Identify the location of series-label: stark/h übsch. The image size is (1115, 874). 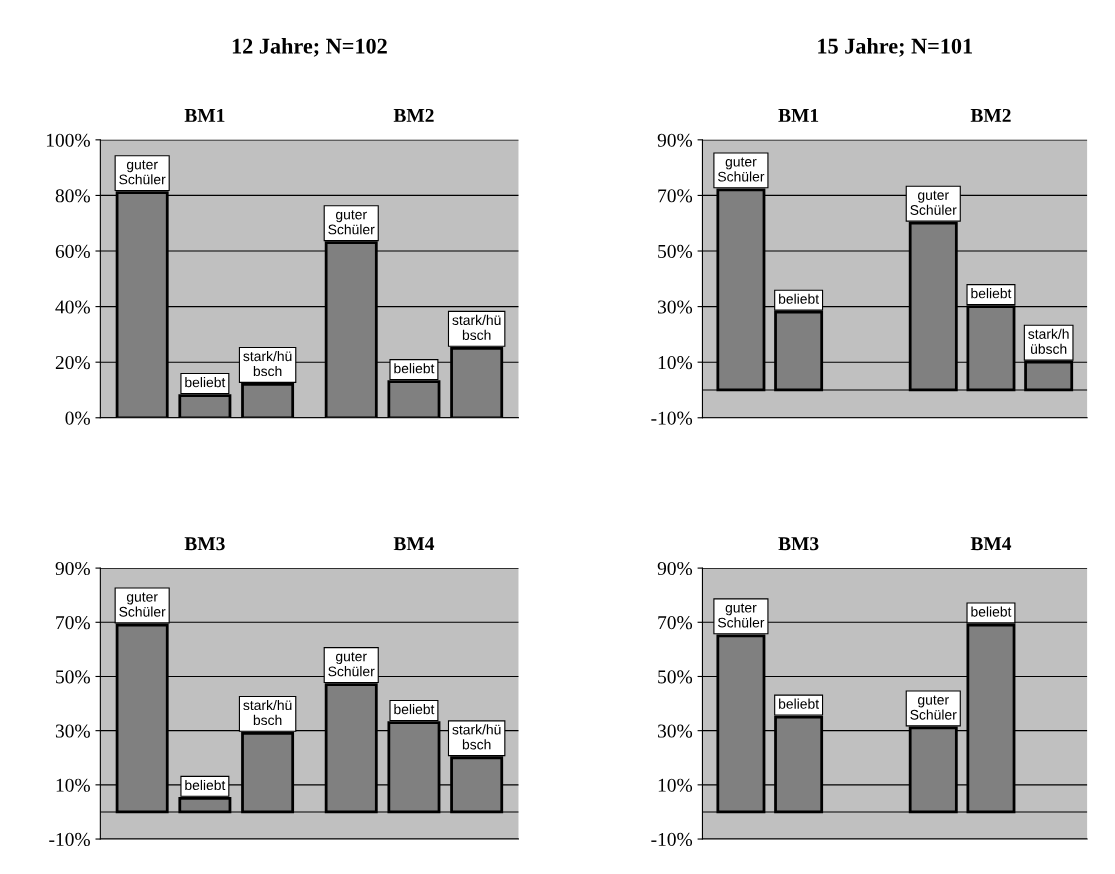
(1048, 341).